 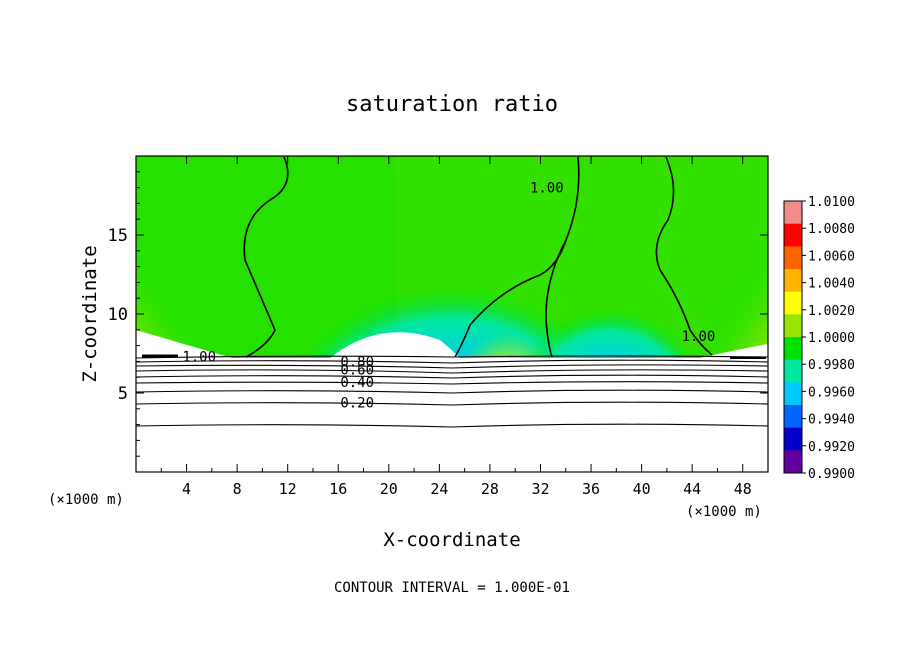 I want to click on colorbar-label: 0.9960, so click(x=831, y=392).